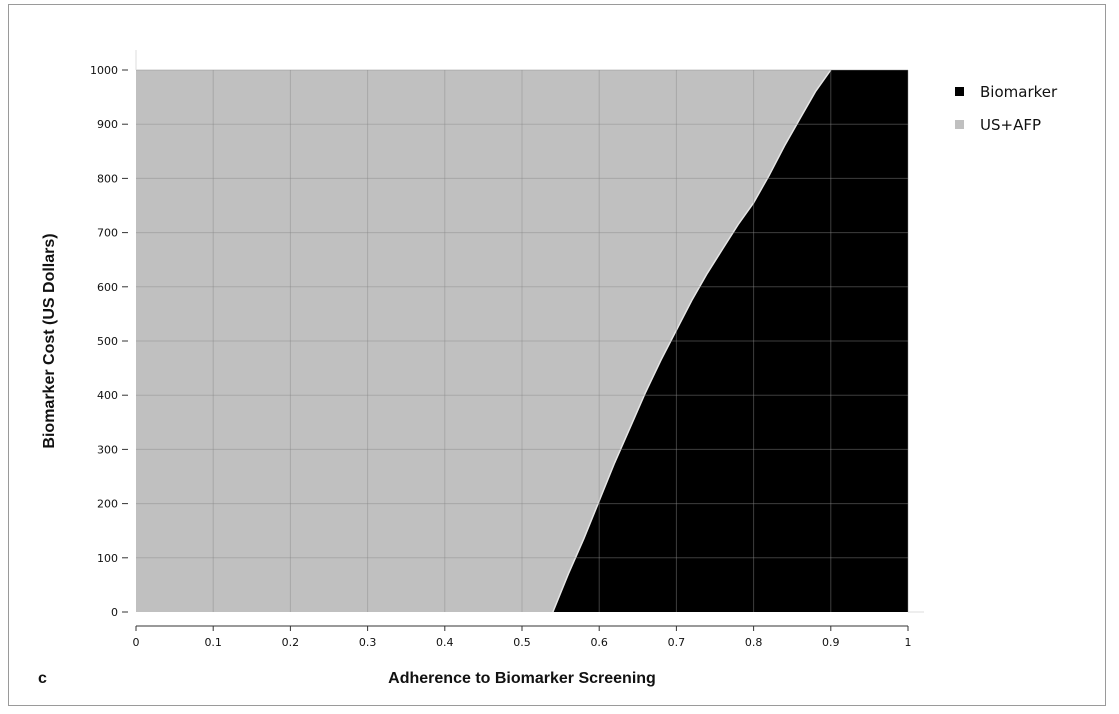  What do you see at coordinates (677, 642) in the screenshot?
I see `x-tick-label: 0.7` at bounding box center [677, 642].